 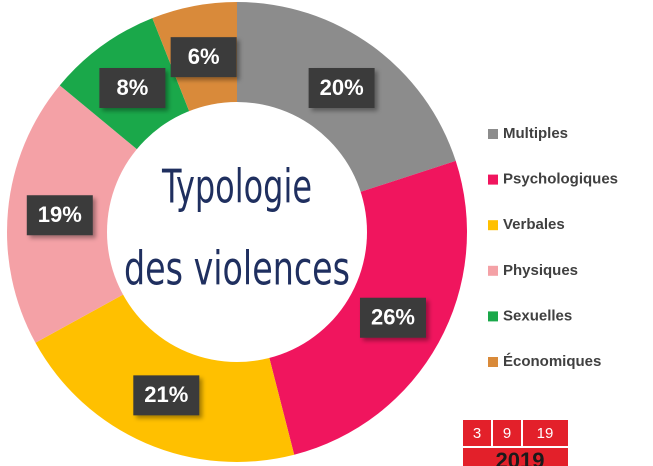 What do you see at coordinates (534, 224) in the screenshot?
I see `legend-label: Verbales` at bounding box center [534, 224].